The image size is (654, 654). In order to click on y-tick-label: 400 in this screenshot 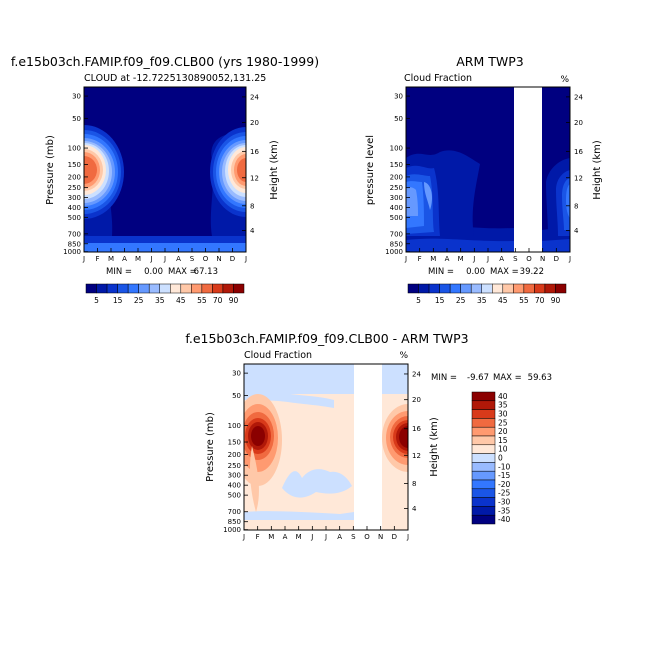, I will do `click(396, 208)`.